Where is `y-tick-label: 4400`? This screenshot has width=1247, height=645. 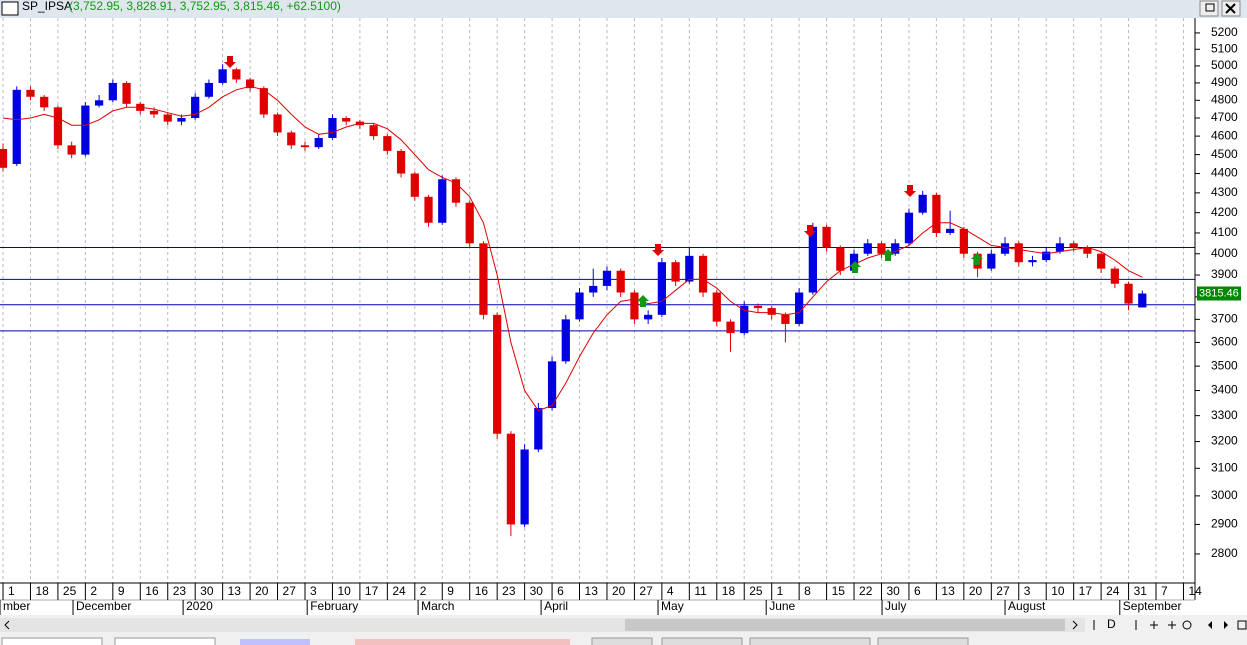 y-tick-label: 4400 is located at coordinates (1224, 173).